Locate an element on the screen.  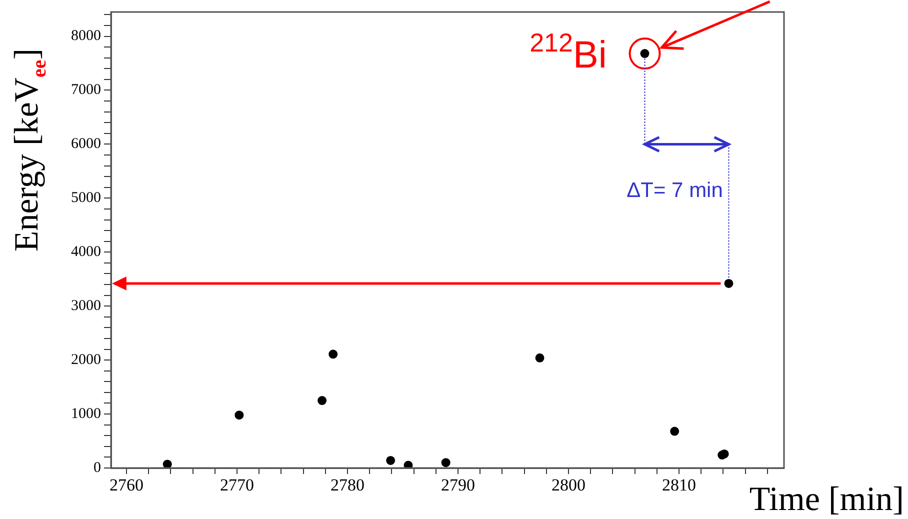
x-tick-label: 2790 is located at coordinates (458, 485).